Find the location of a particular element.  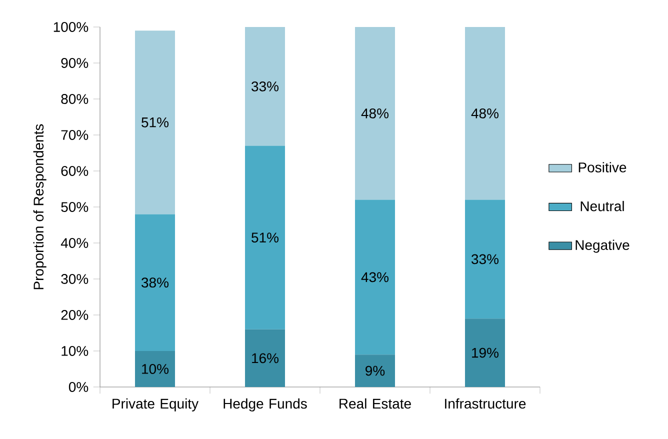

legend-label: Negative is located at coordinates (603, 246).